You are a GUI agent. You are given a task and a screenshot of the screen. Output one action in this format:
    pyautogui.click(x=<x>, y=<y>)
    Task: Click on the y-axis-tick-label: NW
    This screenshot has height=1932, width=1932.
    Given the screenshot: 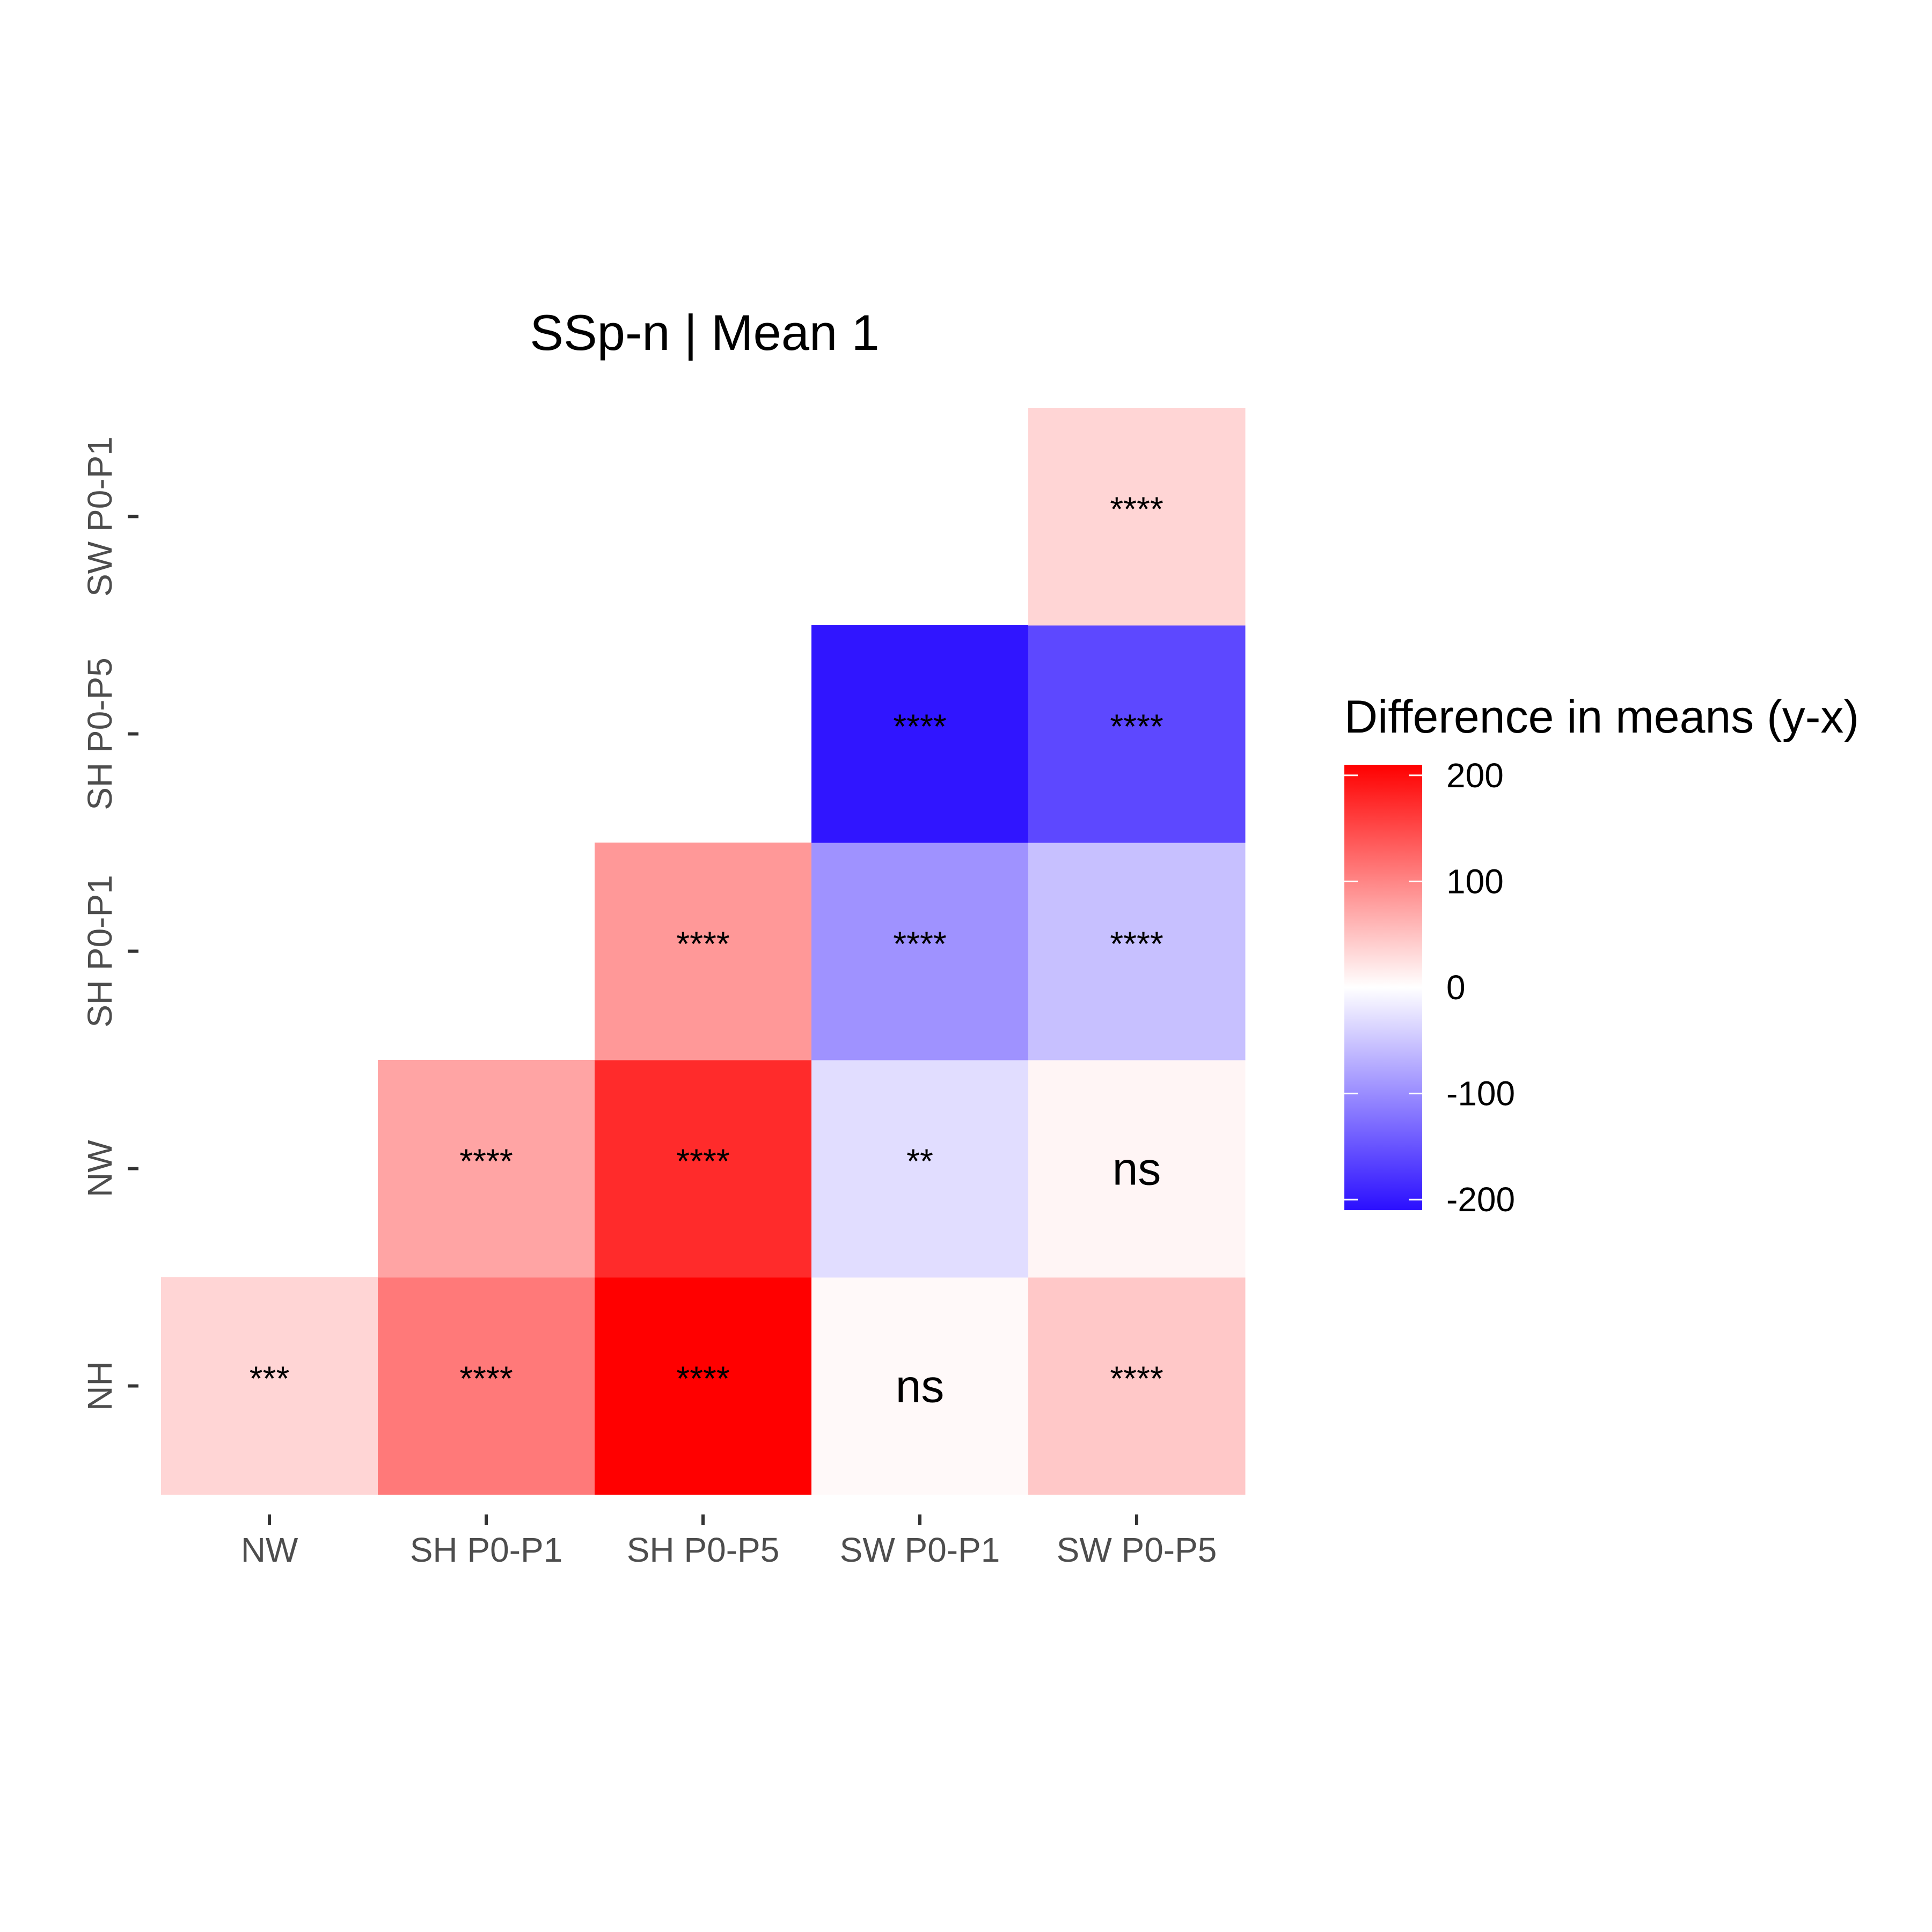 What is the action you would take?
    pyautogui.click(x=99, y=1168)
    